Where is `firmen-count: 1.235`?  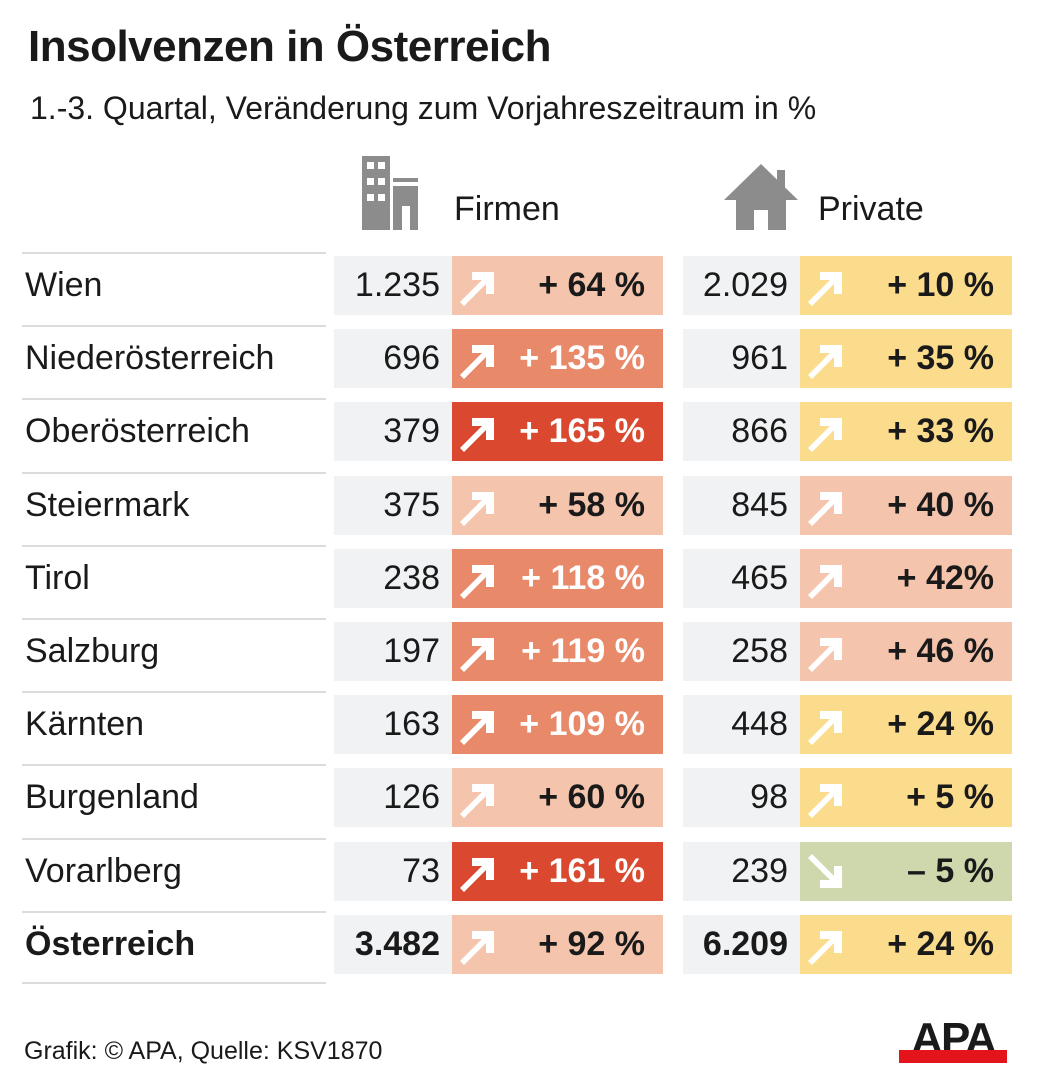
firmen-count: 1.235 is located at coordinates (393, 285).